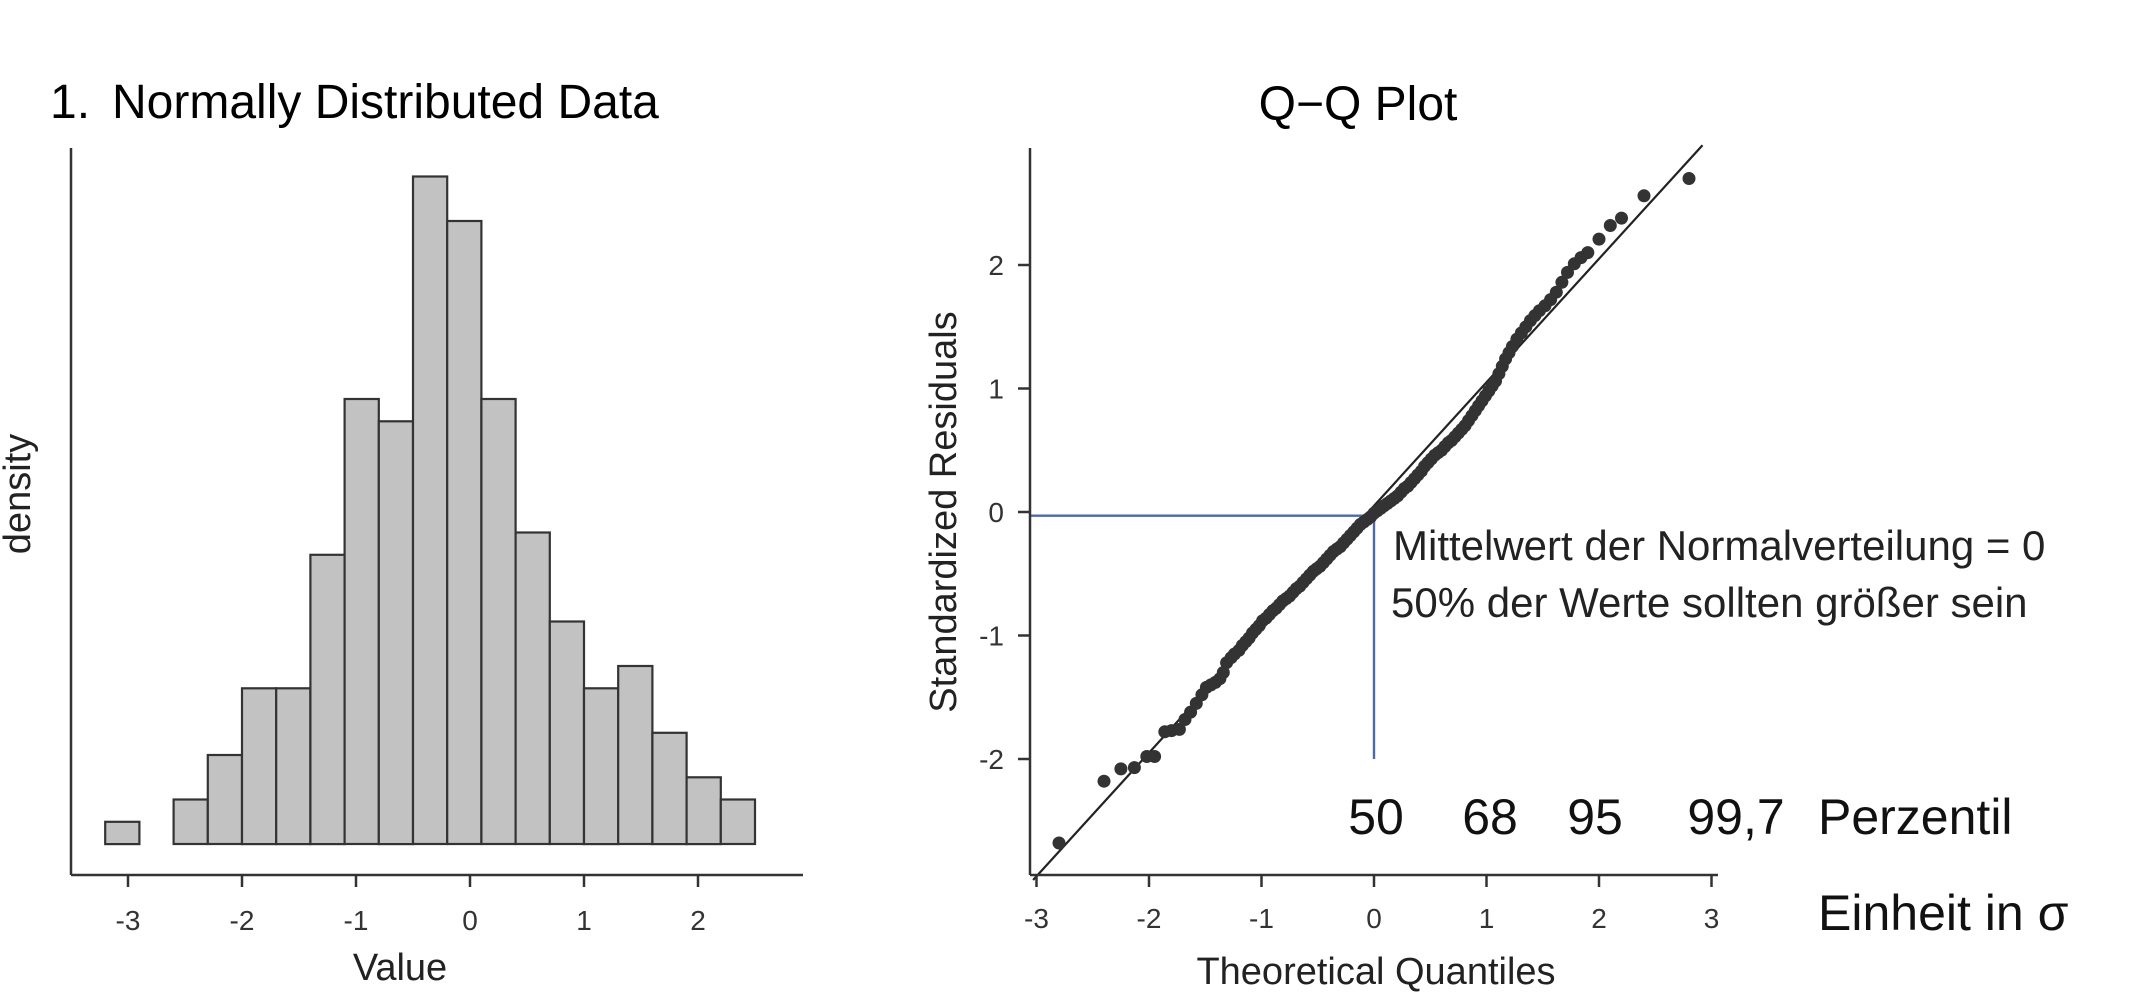 The height and width of the screenshot is (999, 2146). What do you see at coordinates (1036, 918) in the screenshot?
I see `qq-x-tick-label: -3` at bounding box center [1036, 918].